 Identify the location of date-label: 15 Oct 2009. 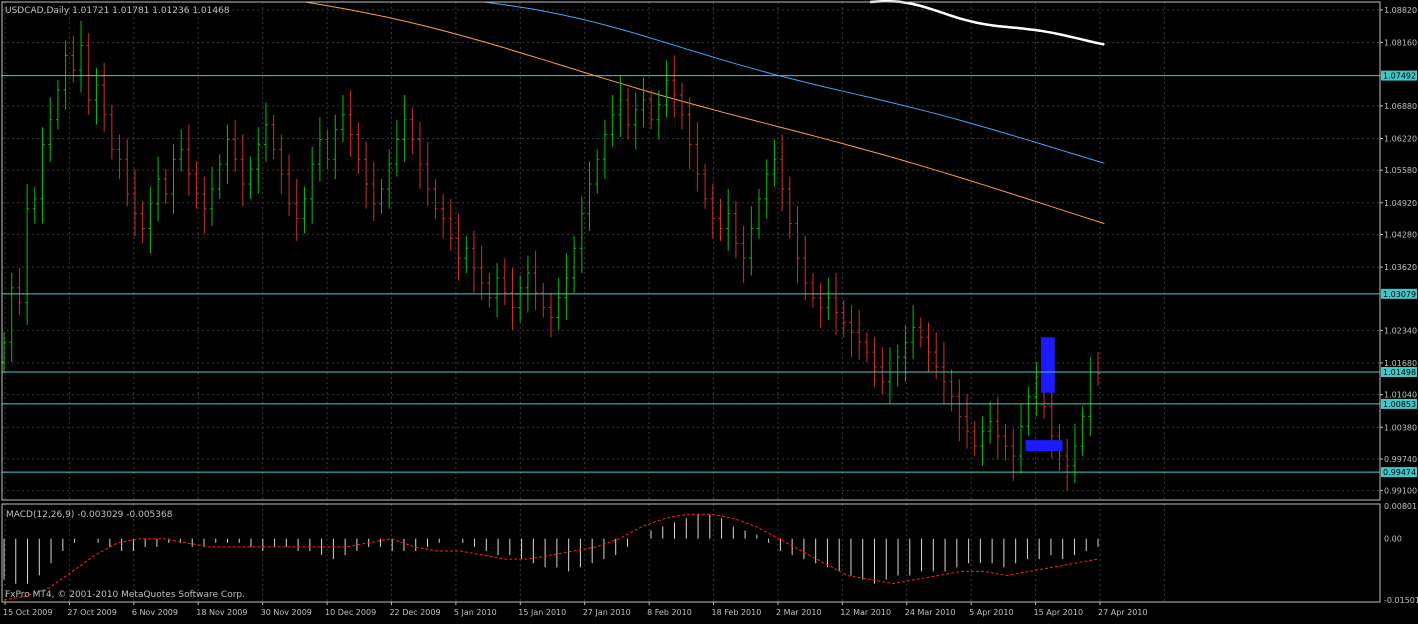
(27, 612).